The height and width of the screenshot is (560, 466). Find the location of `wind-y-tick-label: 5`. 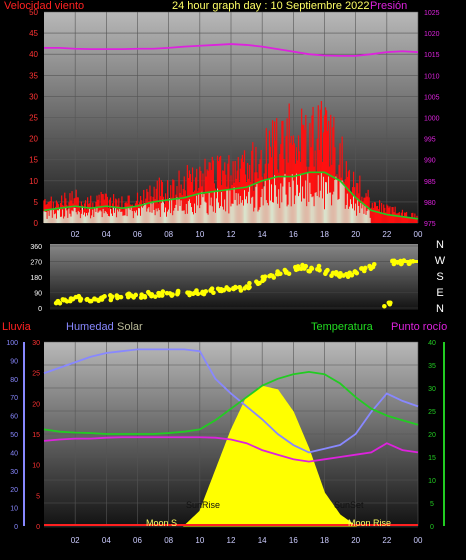

wind-y-tick-label: 5 is located at coordinates (36, 202).